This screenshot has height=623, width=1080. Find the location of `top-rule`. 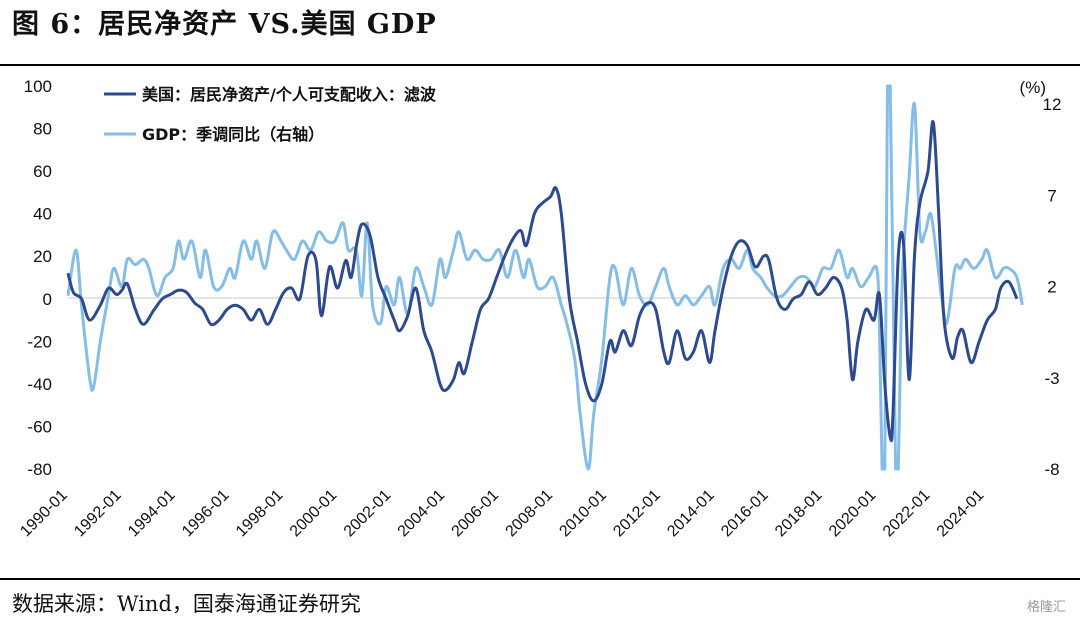

top-rule is located at coordinates (540, 65).